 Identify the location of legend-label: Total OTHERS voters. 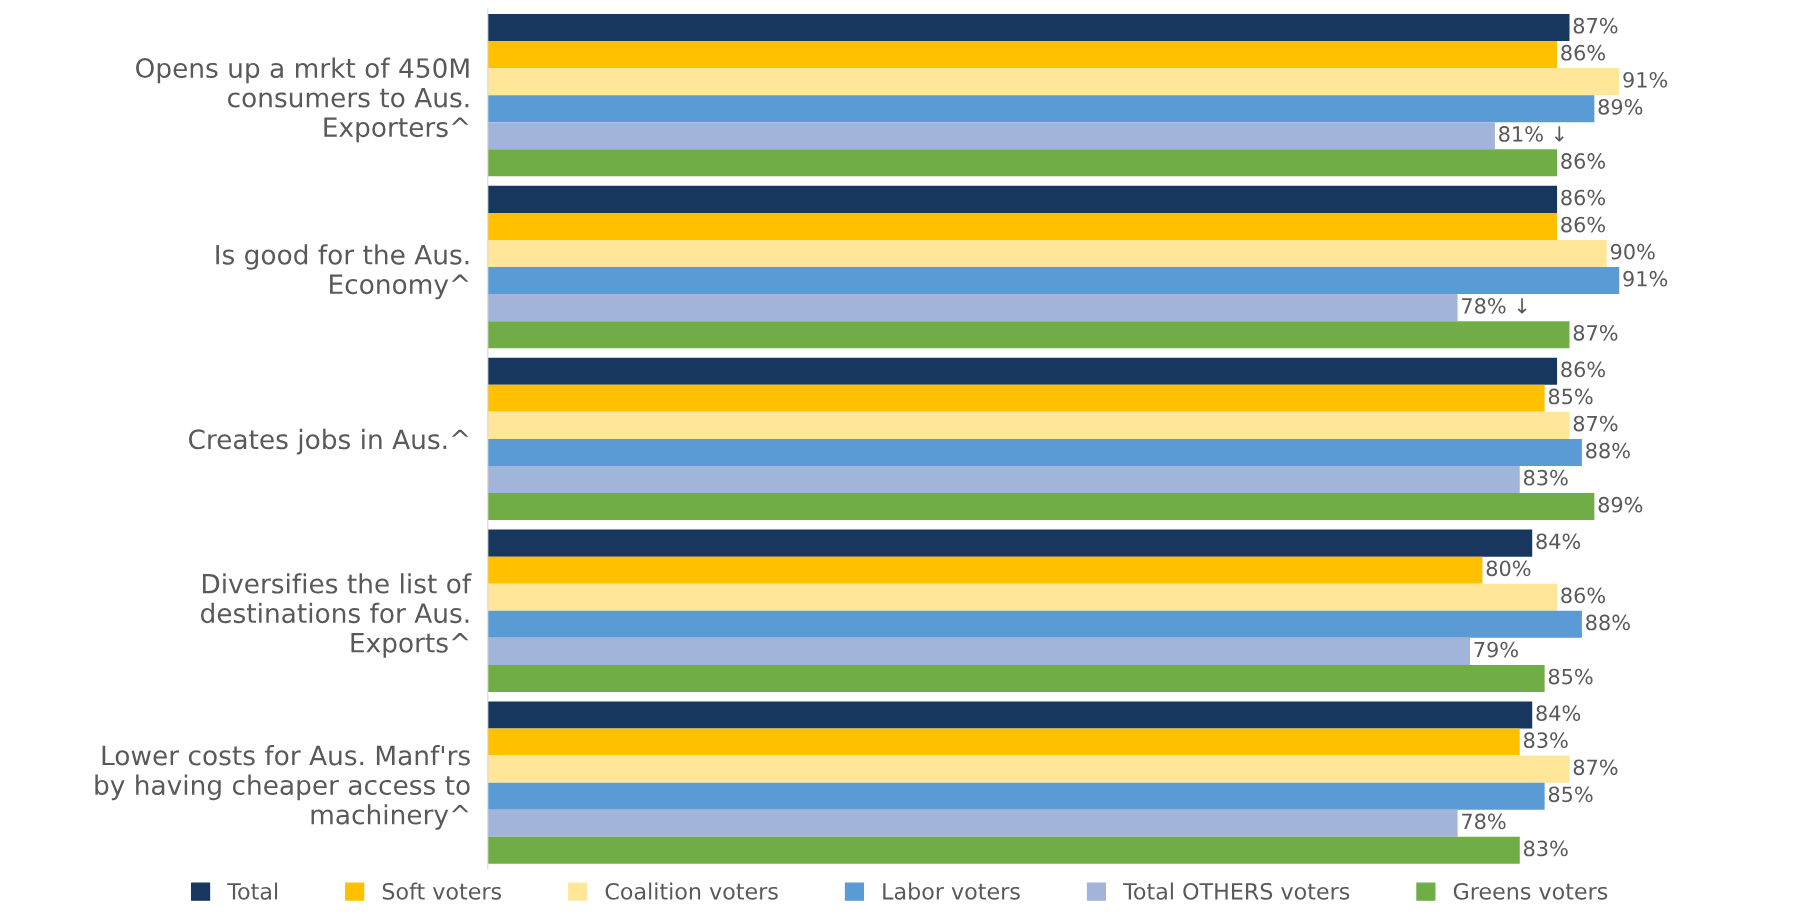
(1236, 891).